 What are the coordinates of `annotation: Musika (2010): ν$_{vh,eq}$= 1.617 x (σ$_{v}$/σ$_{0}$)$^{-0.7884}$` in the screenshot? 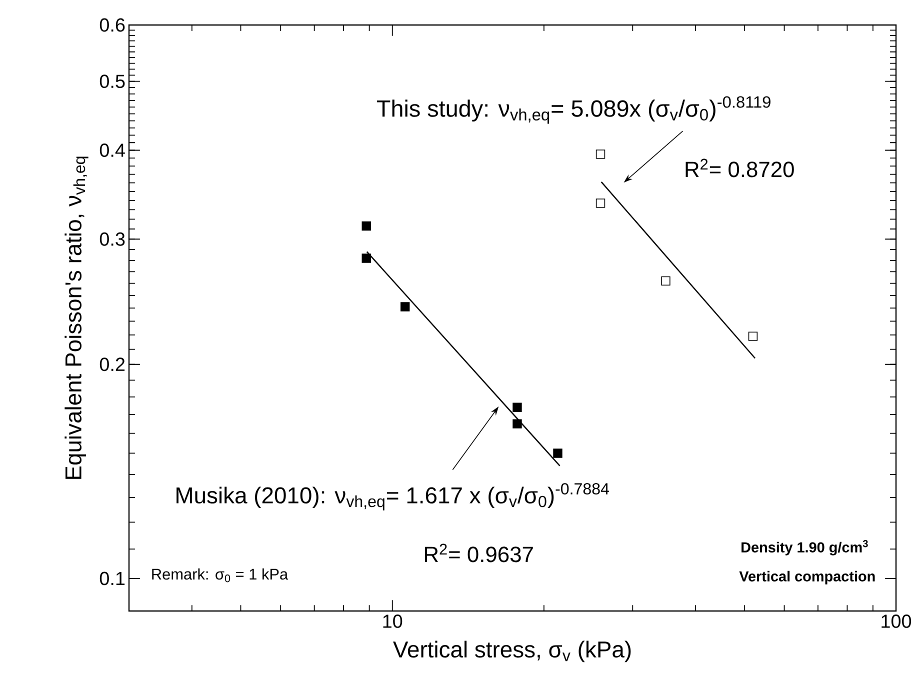 It's located at (392, 496).